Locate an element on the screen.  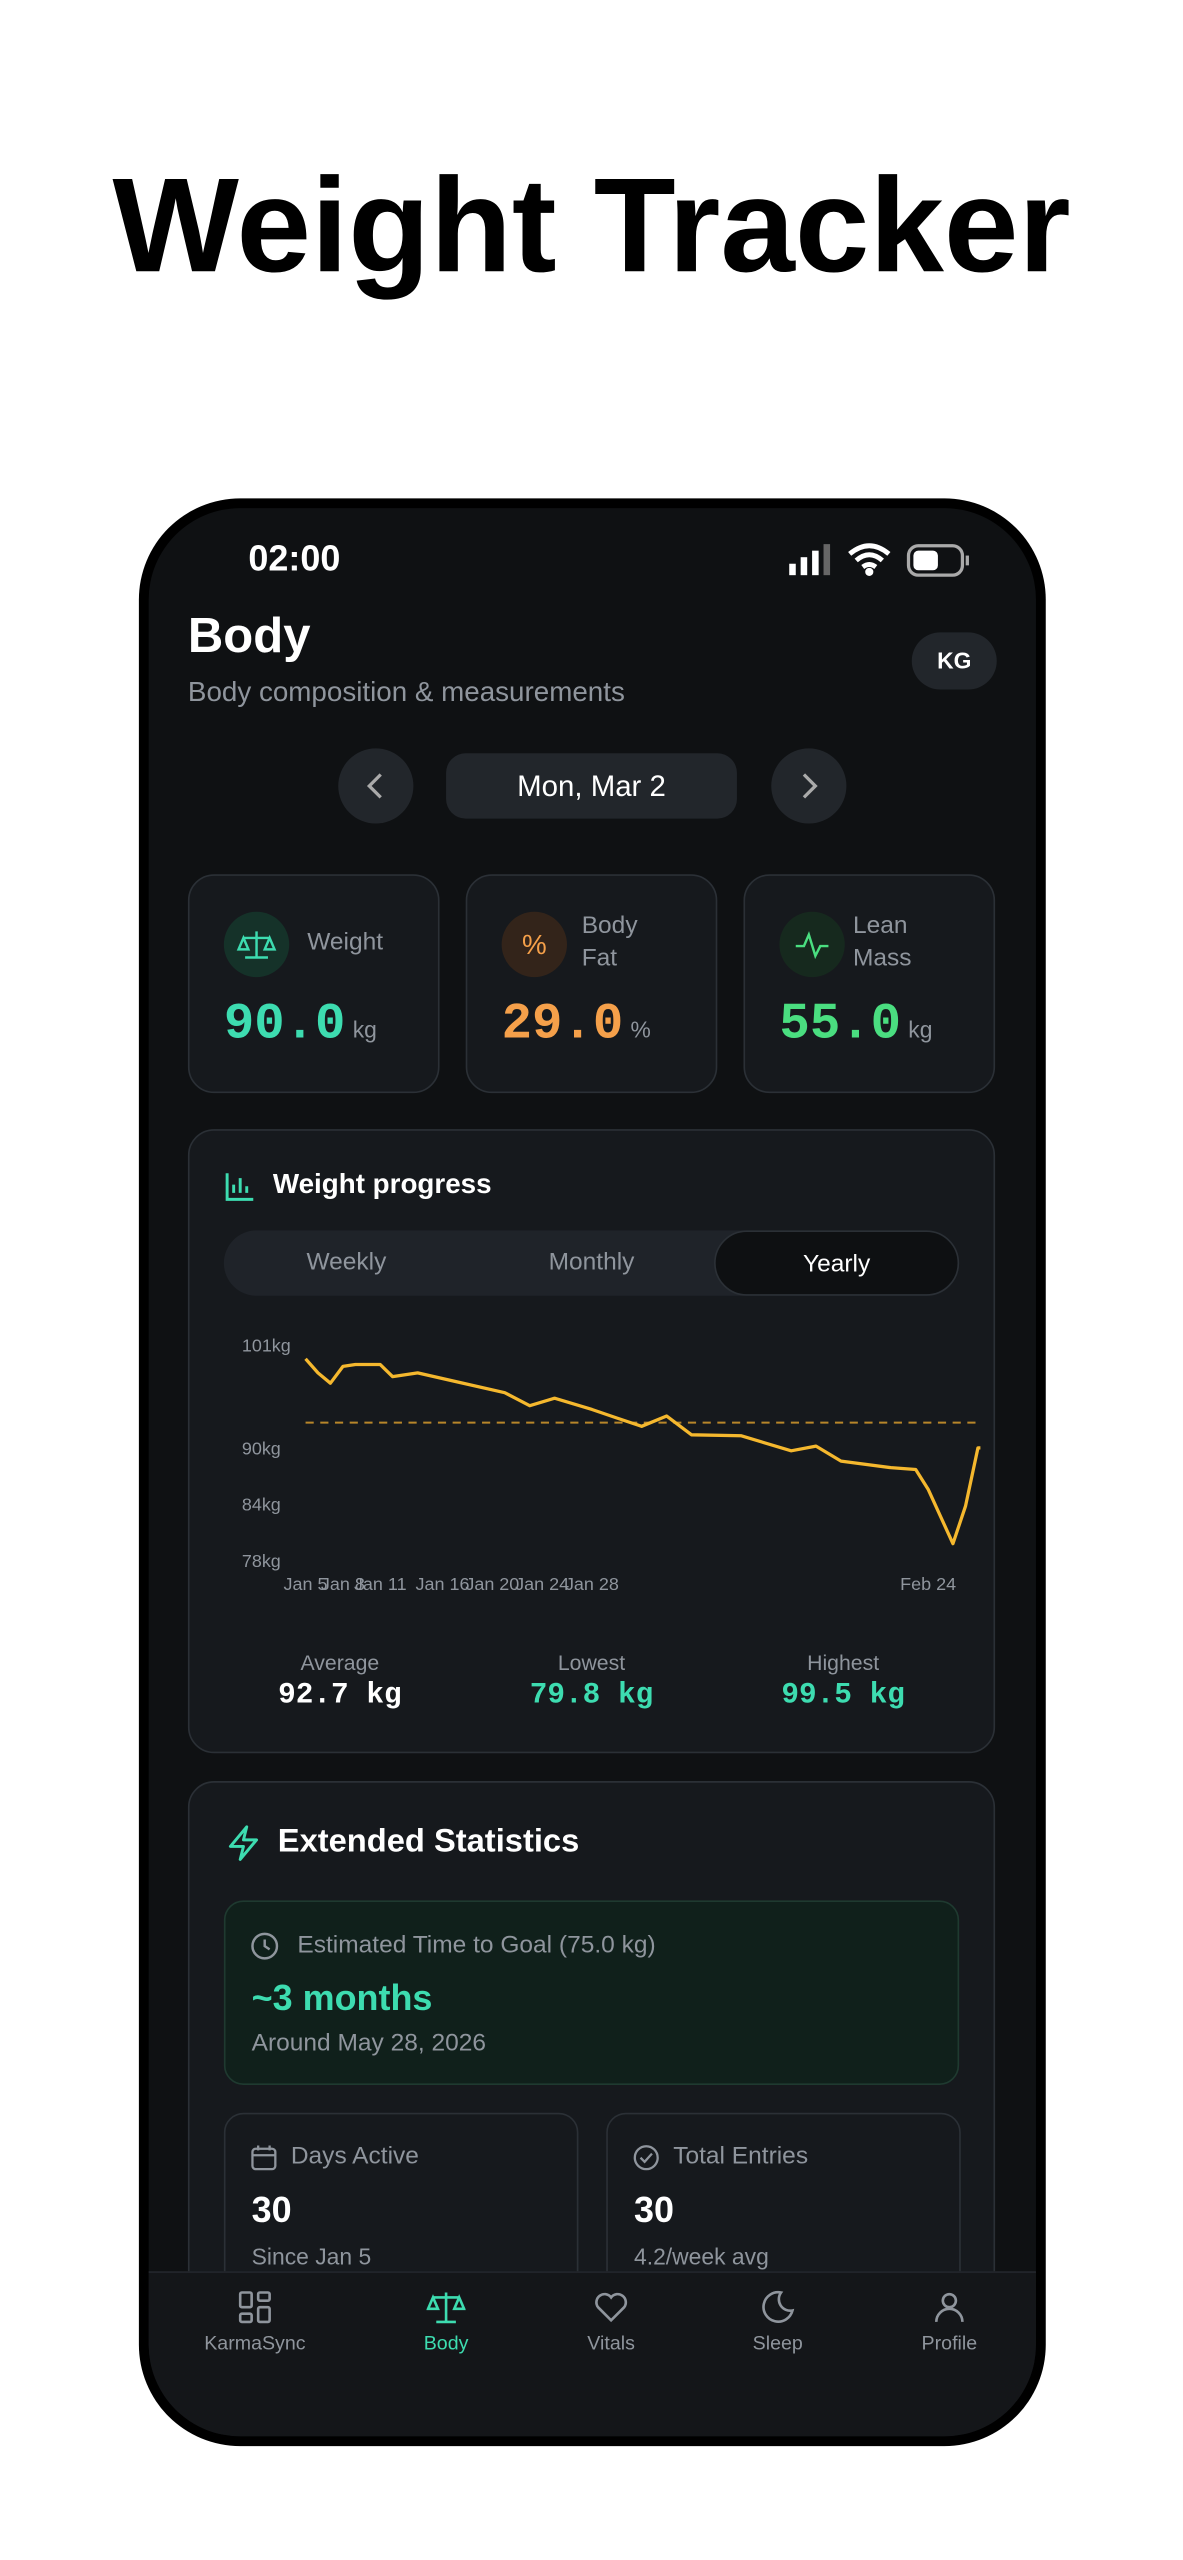
stat-label: Average is located at coordinates (340, 1662).